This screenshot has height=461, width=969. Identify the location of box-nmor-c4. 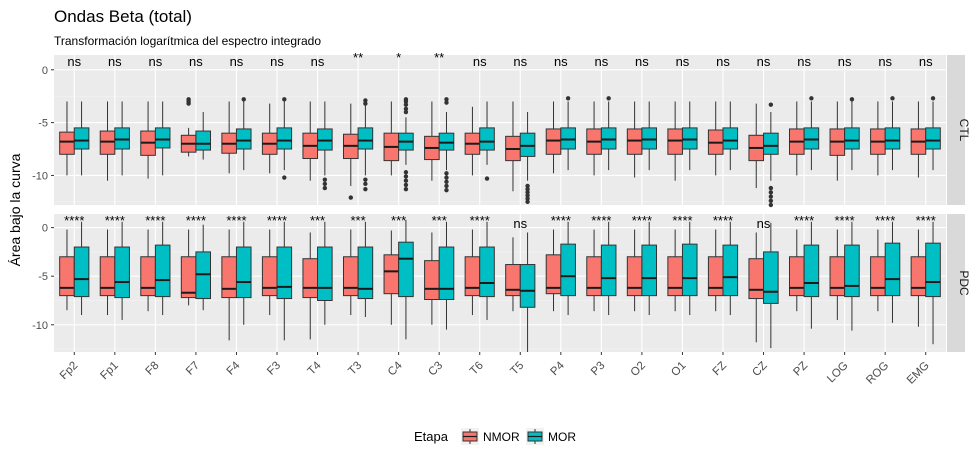
(391, 277).